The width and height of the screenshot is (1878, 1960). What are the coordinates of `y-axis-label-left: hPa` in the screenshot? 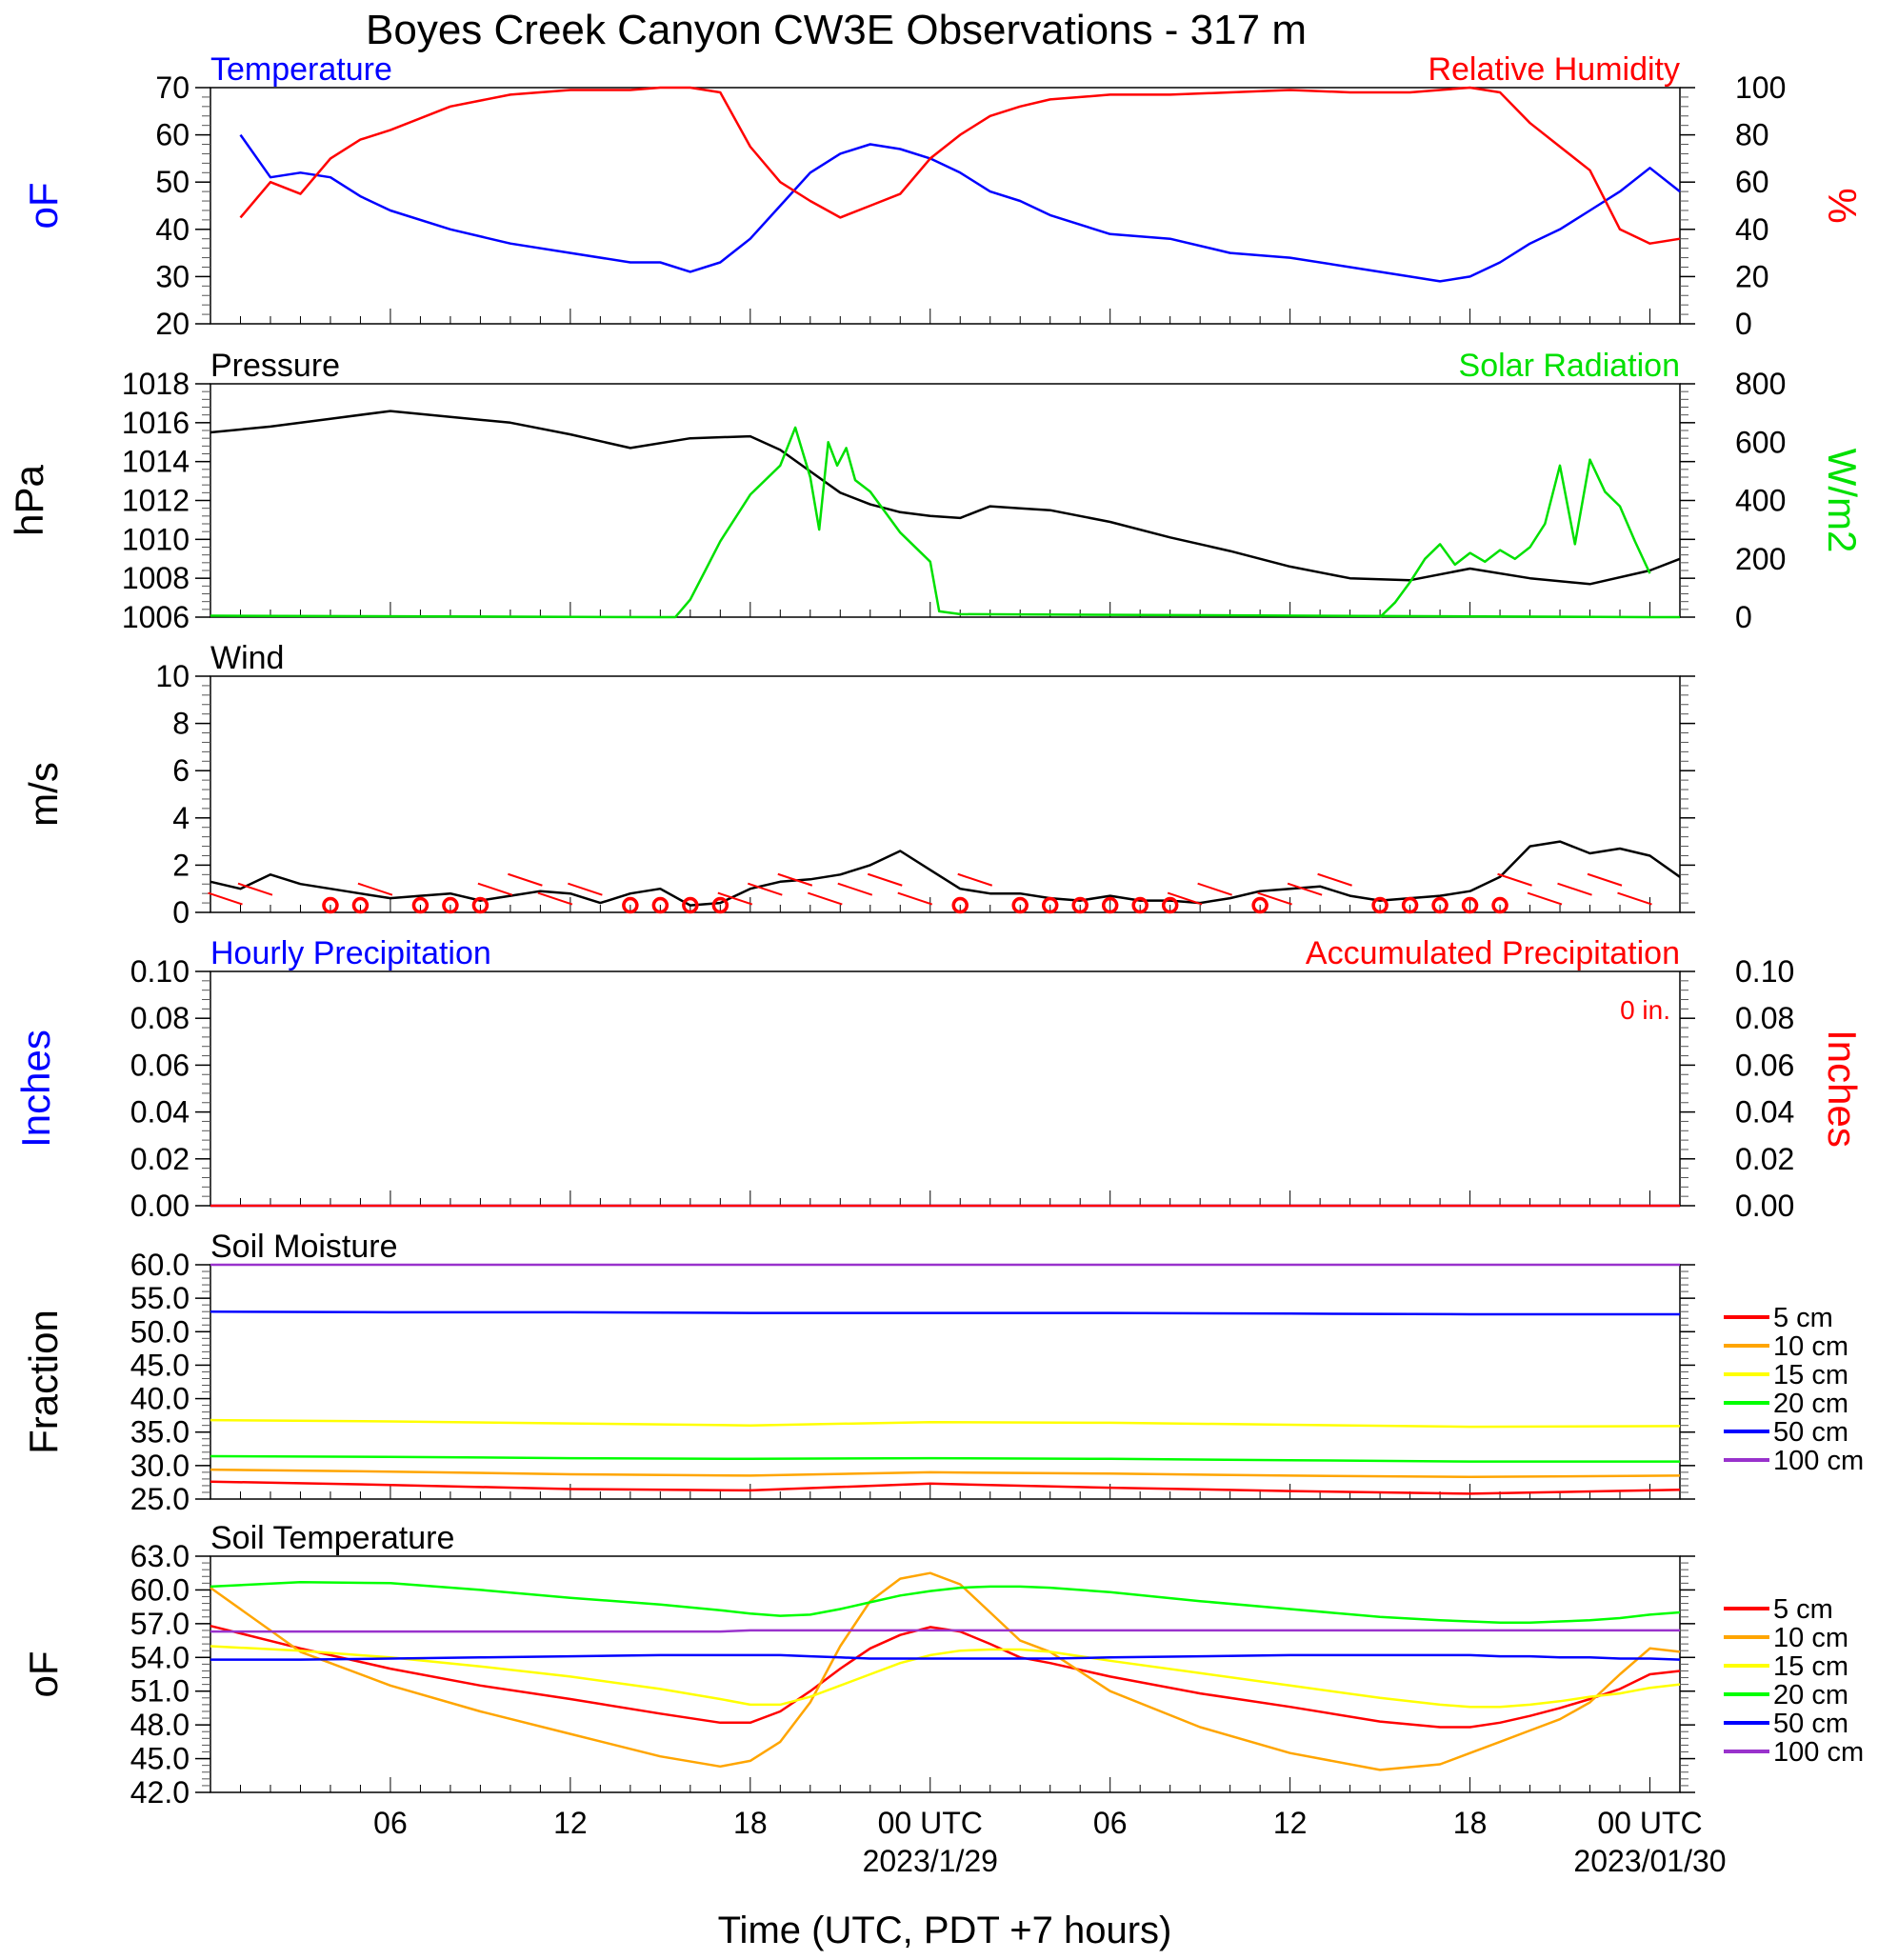 It's located at (29, 499).